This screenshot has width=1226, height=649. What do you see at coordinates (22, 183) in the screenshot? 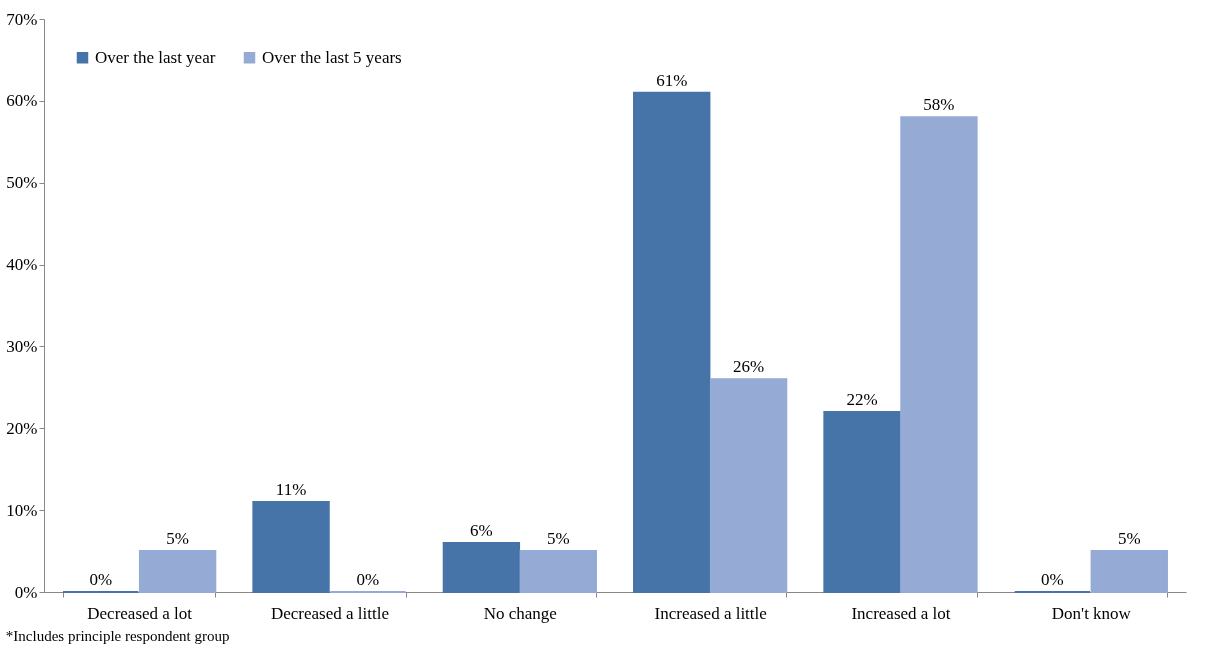
I see `y-tick-label: 50%` at bounding box center [22, 183].